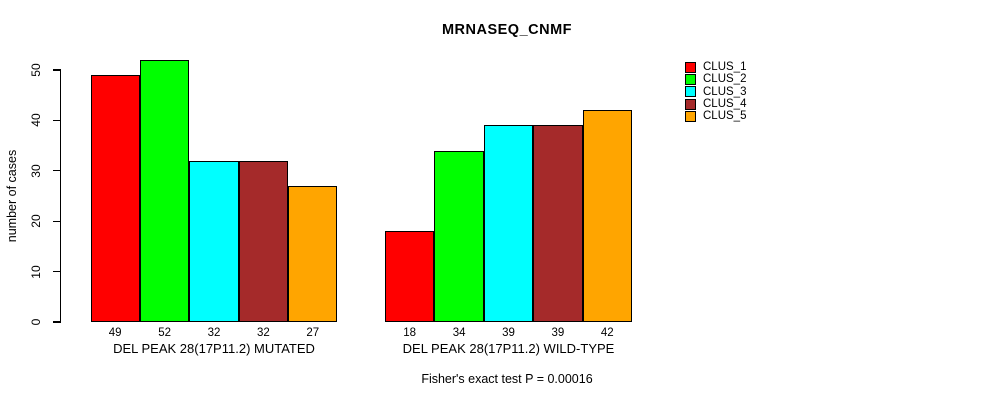 This screenshot has width=990, height=400. I want to click on chart-title: MRNASEQ_CNMF, so click(507, 30).